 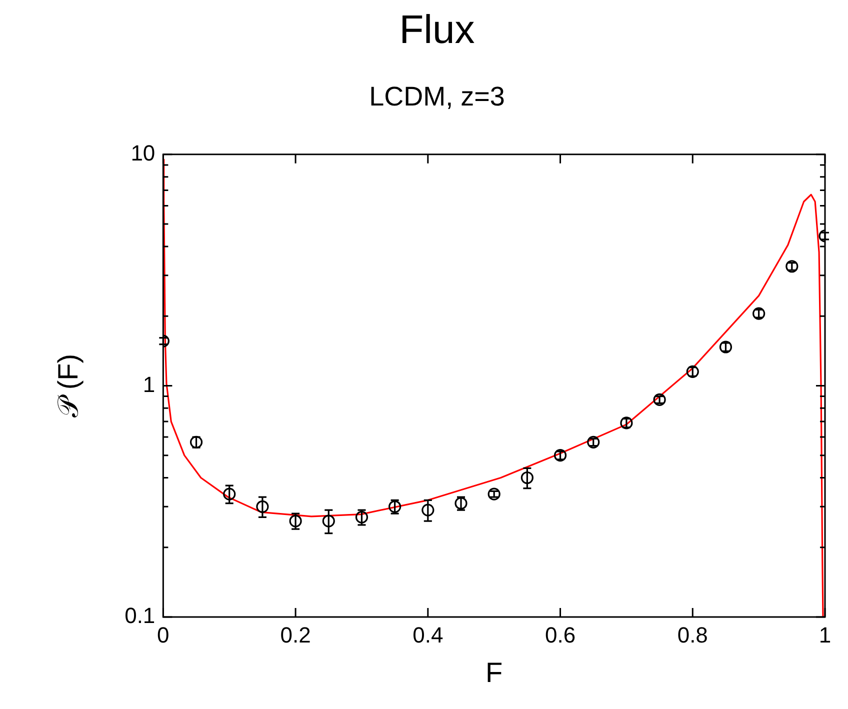 What do you see at coordinates (163, 635) in the screenshot?
I see `x-tick-label: 0` at bounding box center [163, 635].